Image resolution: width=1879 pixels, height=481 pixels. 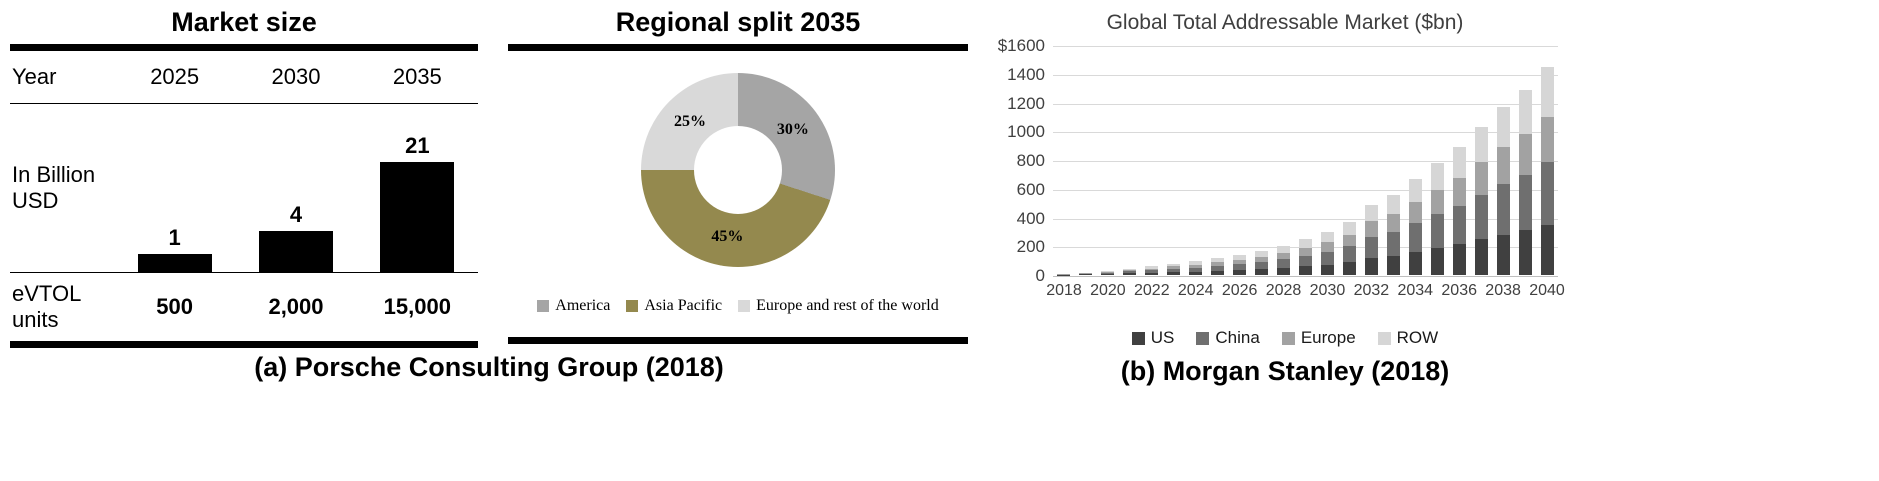 I want to click on bar-segment-2026-us, so click(x=1240, y=272).